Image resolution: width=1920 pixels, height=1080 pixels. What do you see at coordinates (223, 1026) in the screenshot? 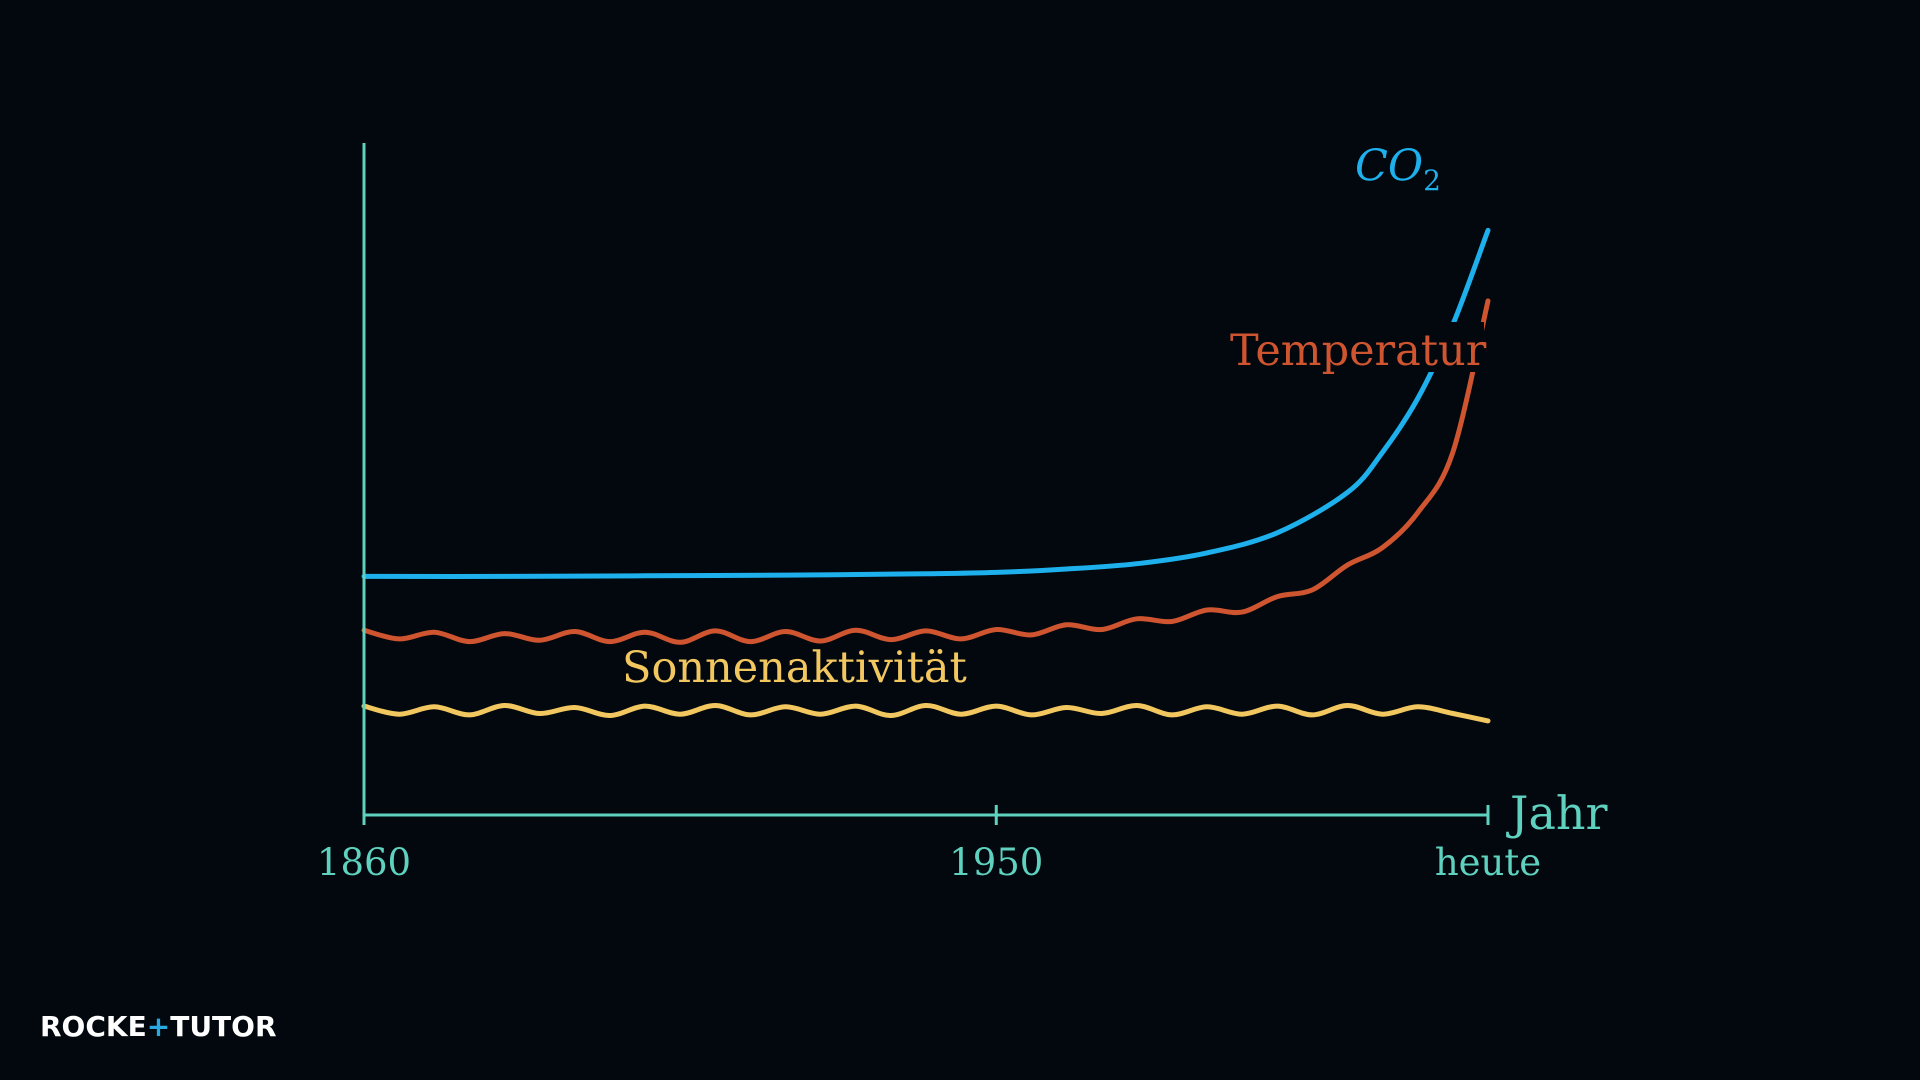
I see `logo-text-part2: TUTOR` at bounding box center [223, 1026].